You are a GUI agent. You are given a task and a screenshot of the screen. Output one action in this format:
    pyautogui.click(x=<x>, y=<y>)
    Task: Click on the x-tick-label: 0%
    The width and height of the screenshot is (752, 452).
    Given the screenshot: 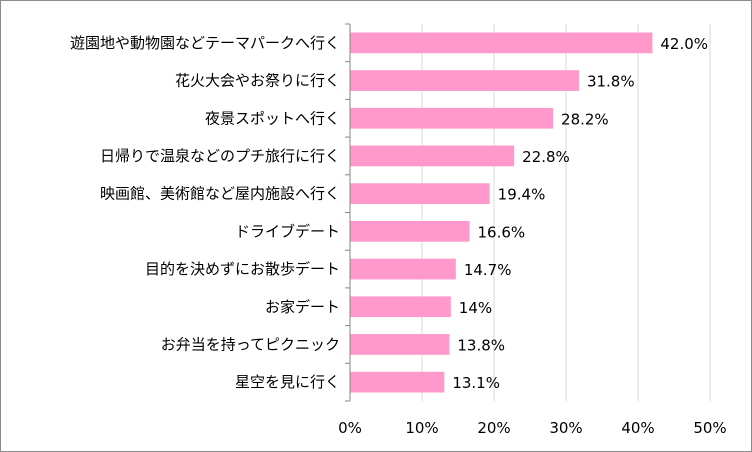 What is the action you would take?
    pyautogui.click(x=350, y=428)
    